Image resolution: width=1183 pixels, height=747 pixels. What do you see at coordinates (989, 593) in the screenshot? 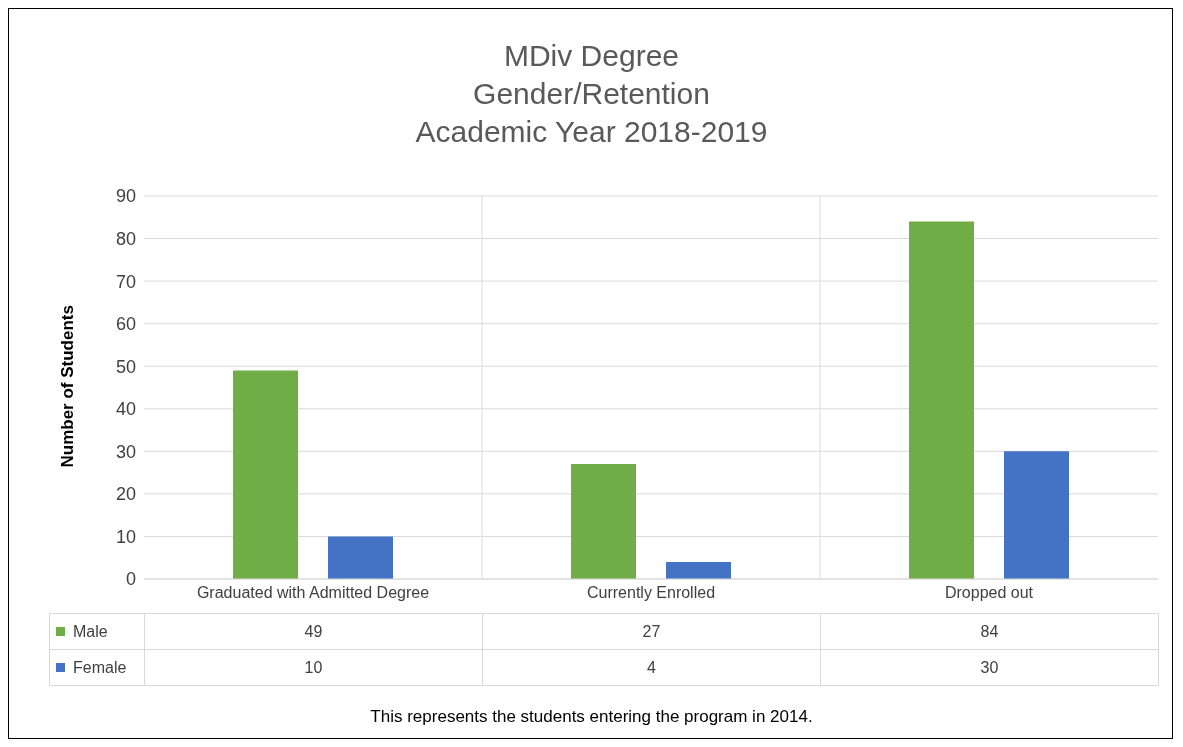
I see `x-tick-label: Dropped out` at bounding box center [989, 593].